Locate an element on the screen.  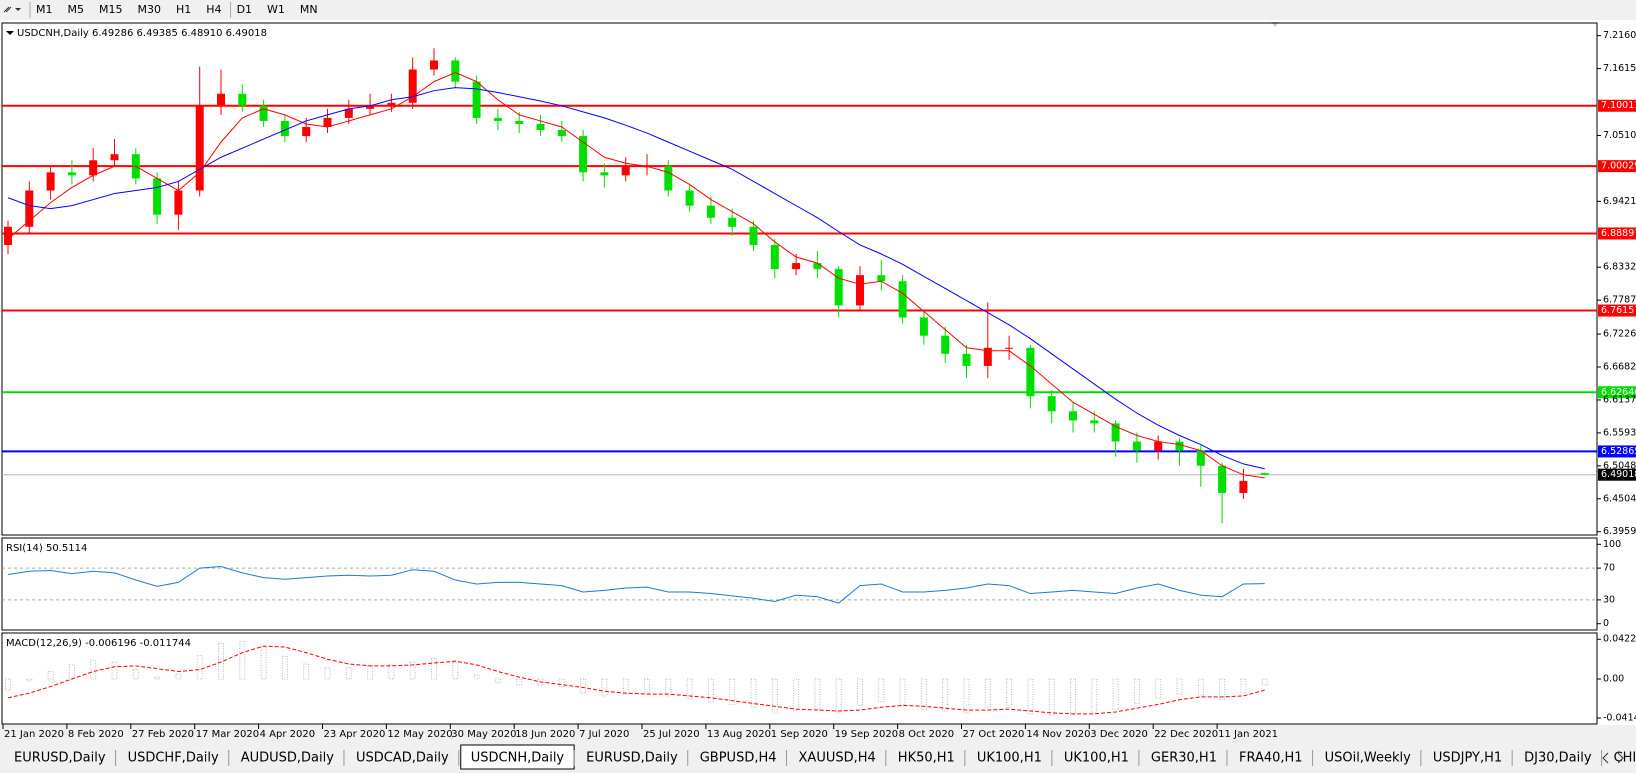
timeframe-label: M30 is located at coordinates (150, 9).